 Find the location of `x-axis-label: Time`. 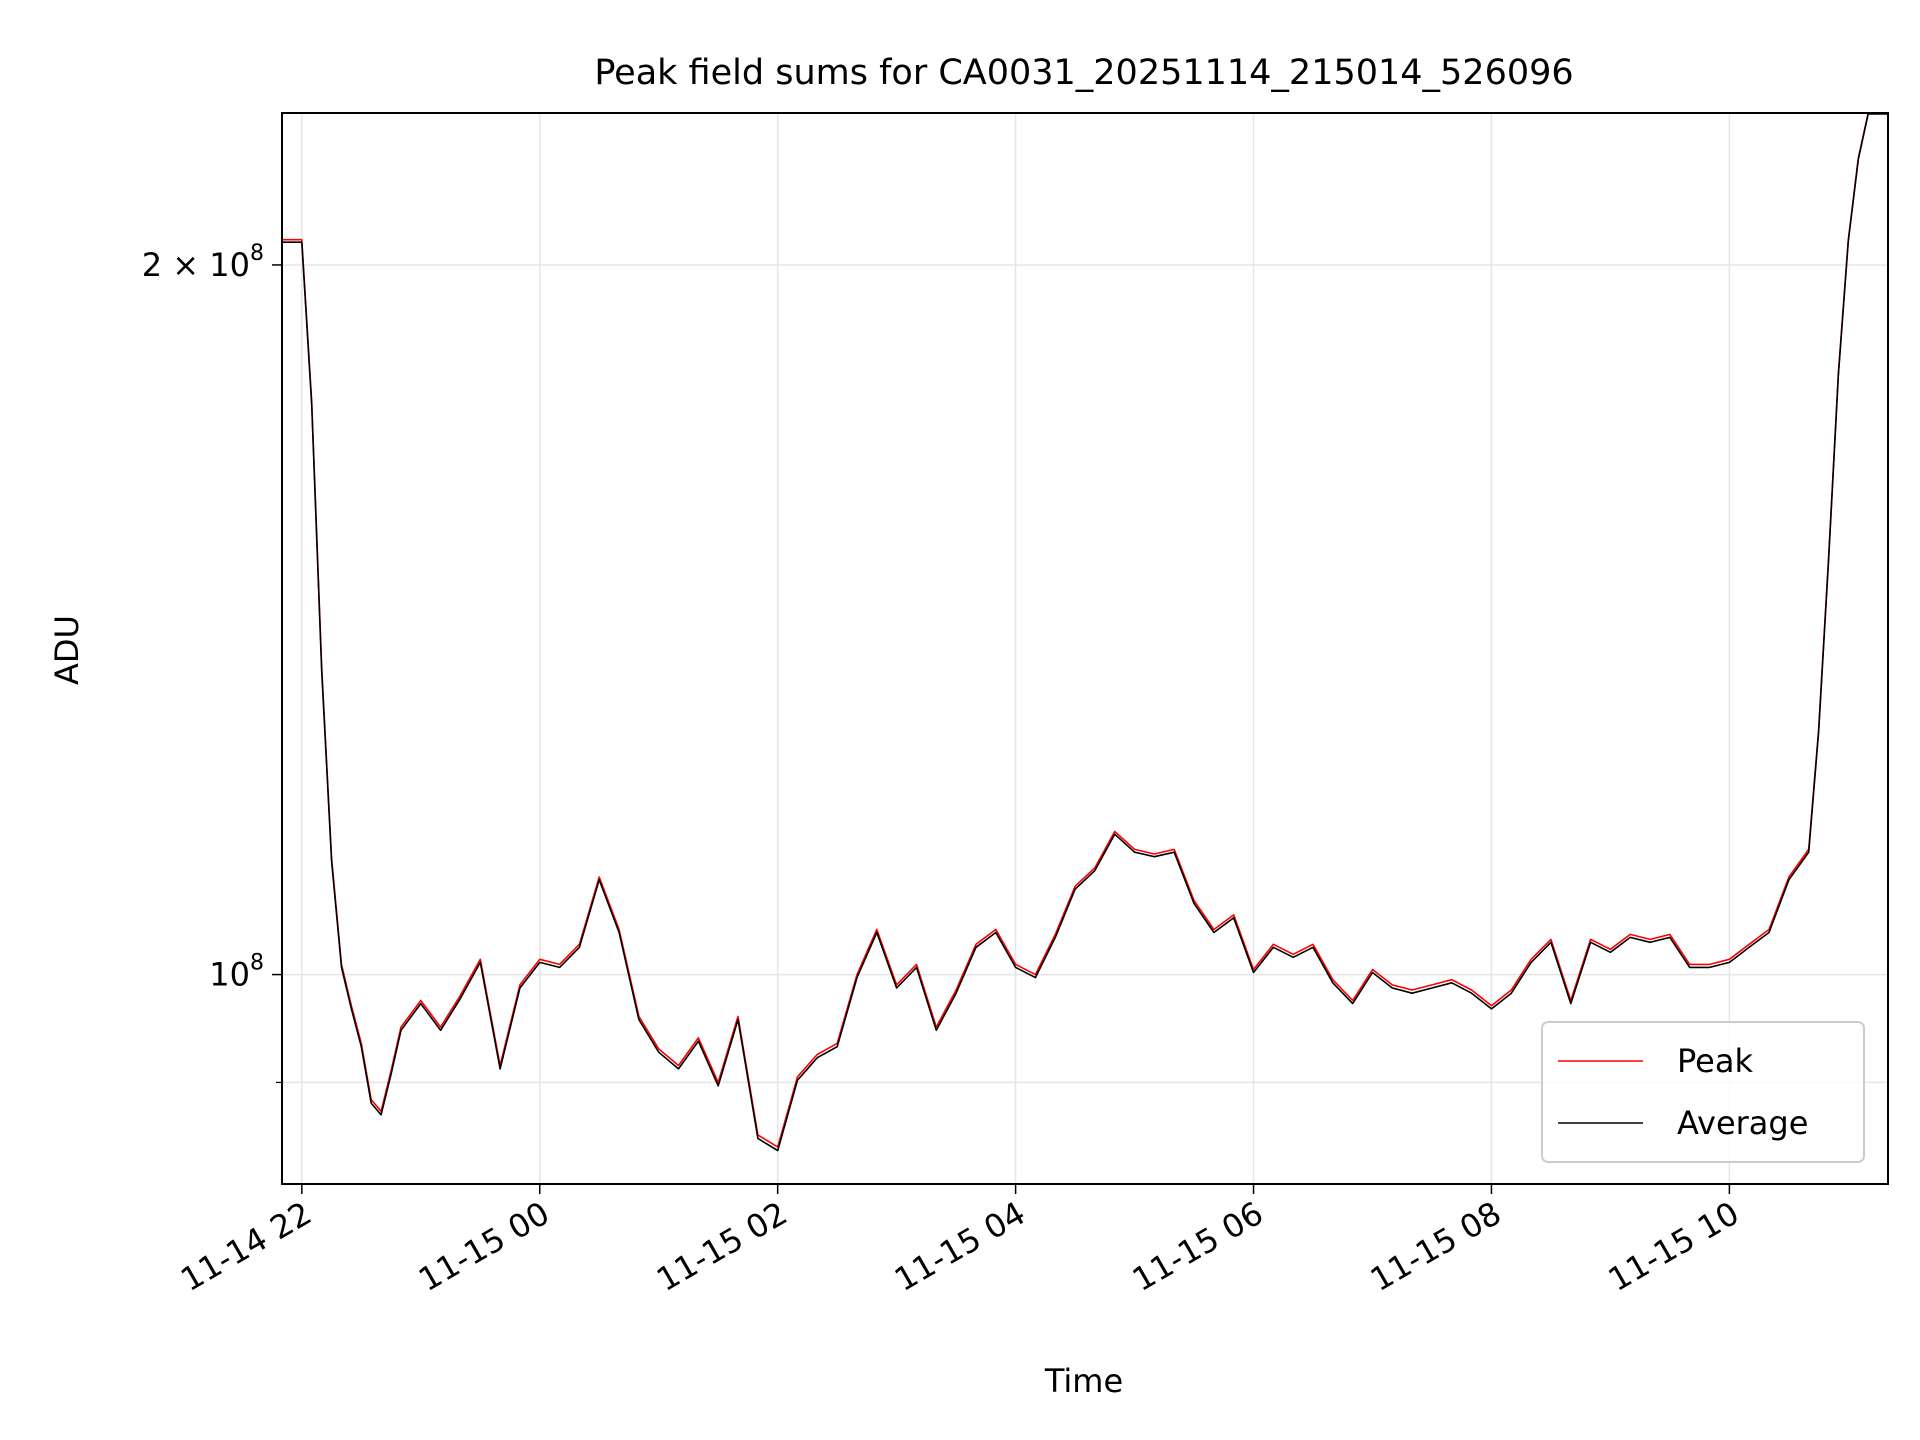

x-axis-label: Time is located at coordinates (1083, 1381).